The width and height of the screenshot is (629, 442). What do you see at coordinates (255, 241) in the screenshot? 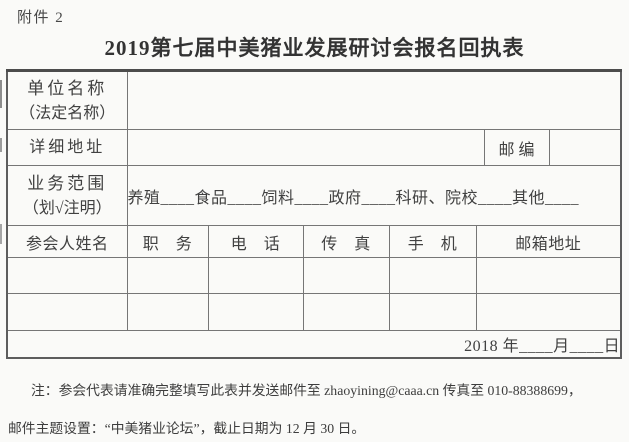
I see `col-header-phone: 电 话` at bounding box center [255, 241].